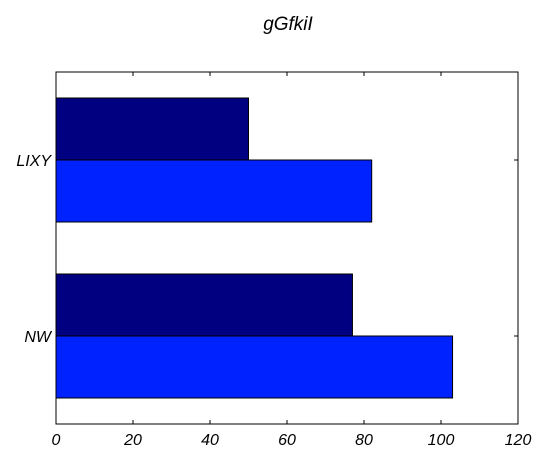 The image size is (546, 468). What do you see at coordinates (56, 440) in the screenshot?
I see `x-tick-label: 0` at bounding box center [56, 440].